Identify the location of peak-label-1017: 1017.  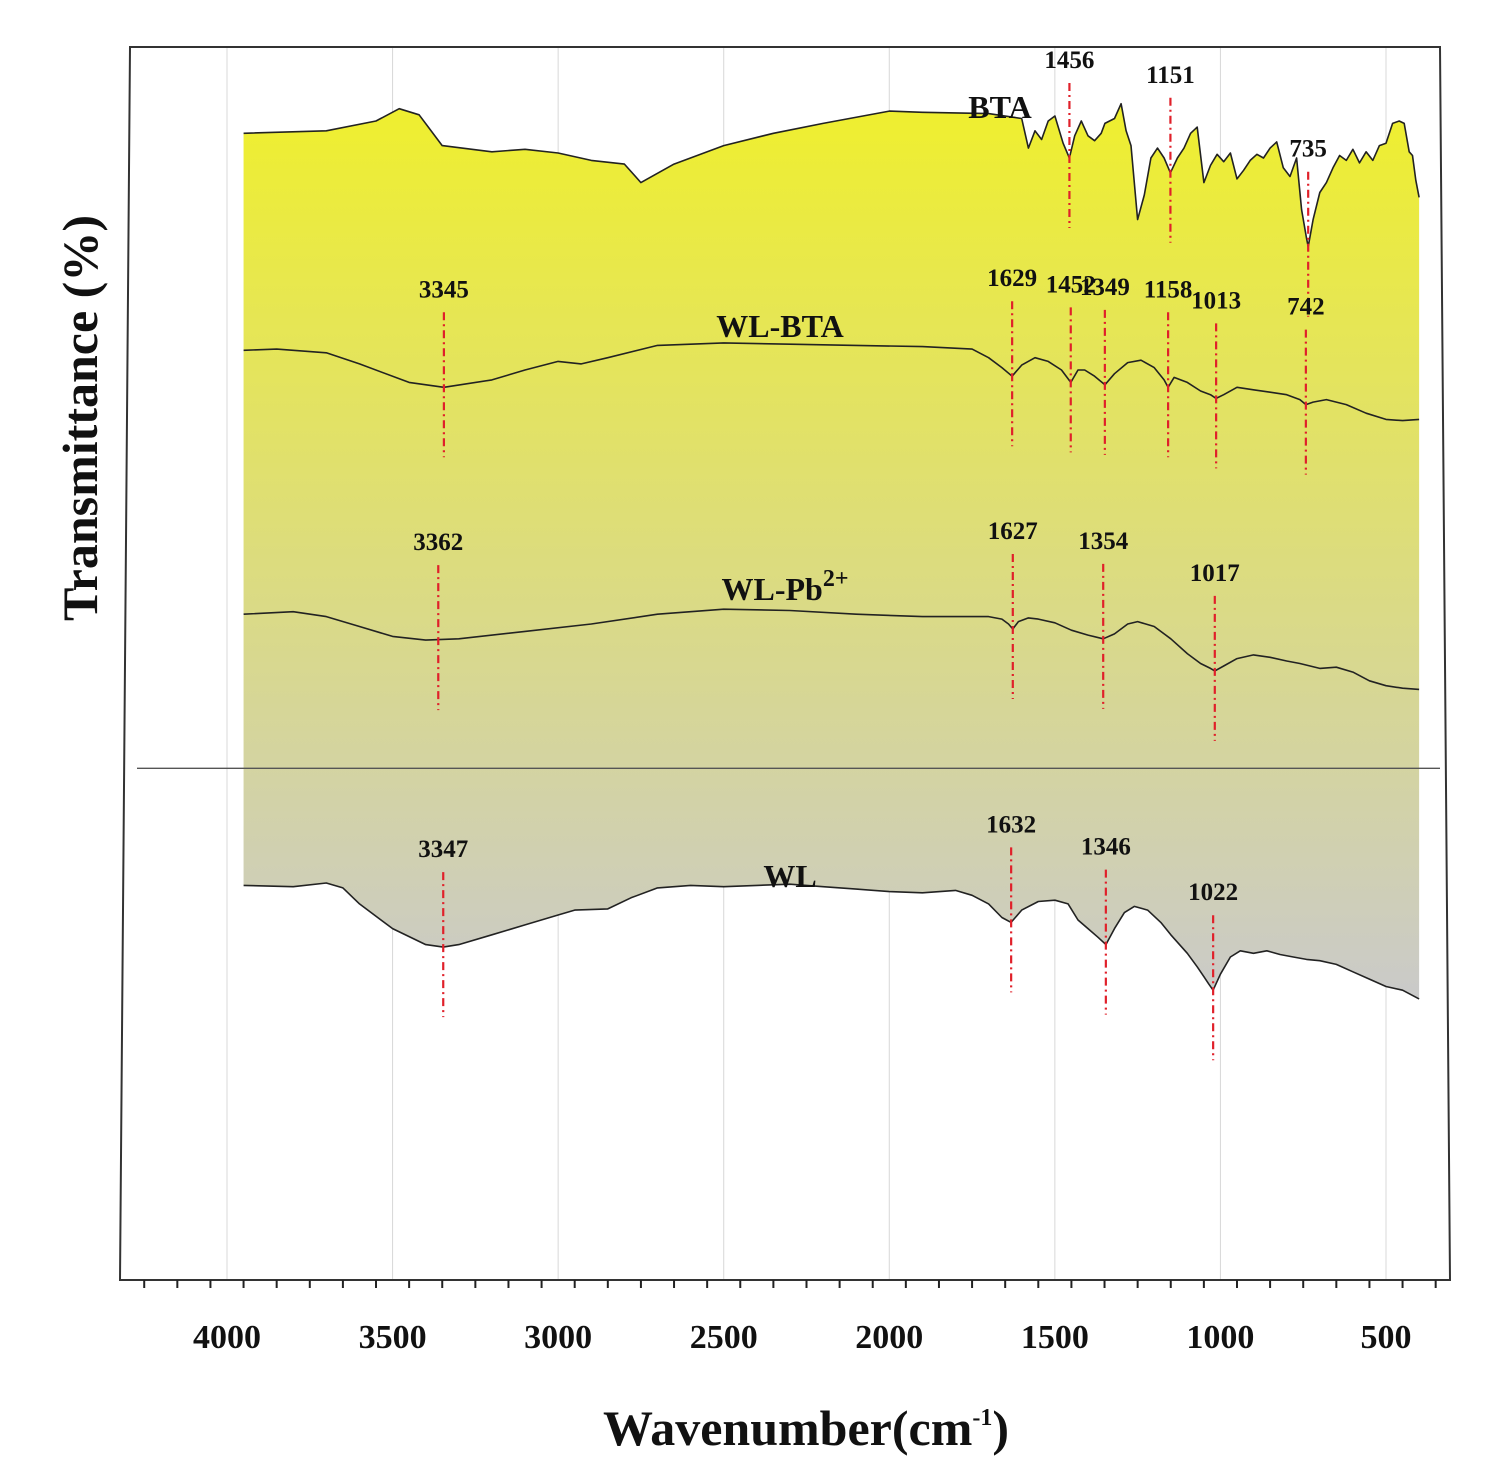
(1215, 573).